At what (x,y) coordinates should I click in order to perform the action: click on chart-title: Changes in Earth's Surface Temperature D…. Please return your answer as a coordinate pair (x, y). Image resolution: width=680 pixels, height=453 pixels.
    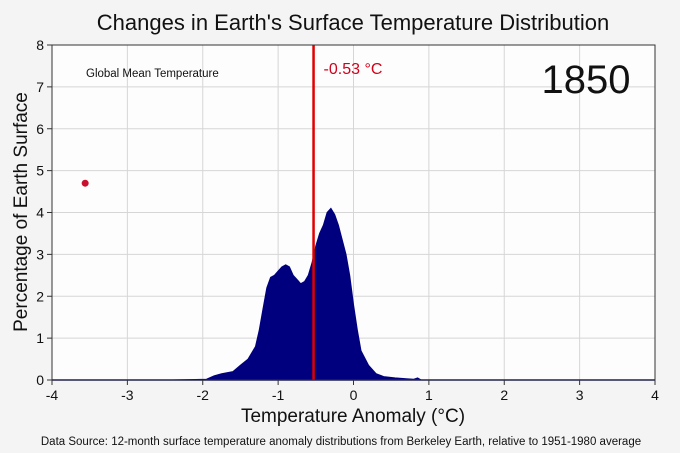
    Looking at the image, I should click on (353, 22).